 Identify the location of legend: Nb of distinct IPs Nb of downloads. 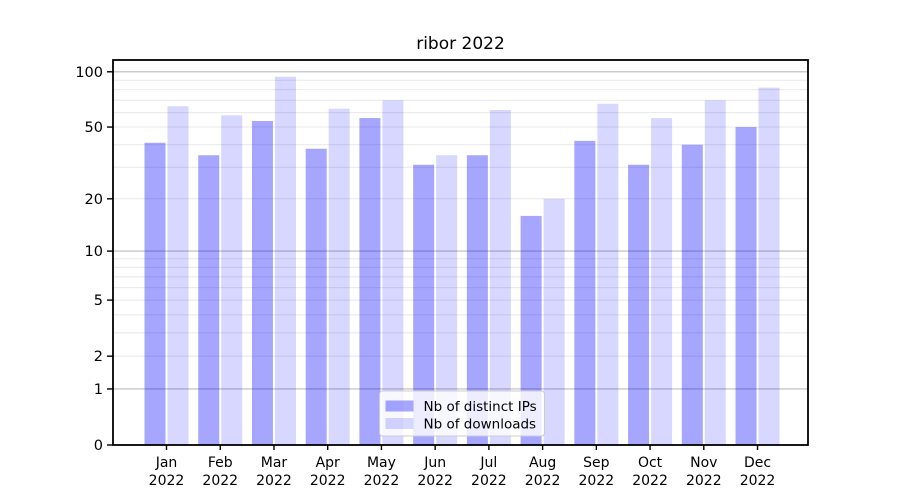
(462, 413).